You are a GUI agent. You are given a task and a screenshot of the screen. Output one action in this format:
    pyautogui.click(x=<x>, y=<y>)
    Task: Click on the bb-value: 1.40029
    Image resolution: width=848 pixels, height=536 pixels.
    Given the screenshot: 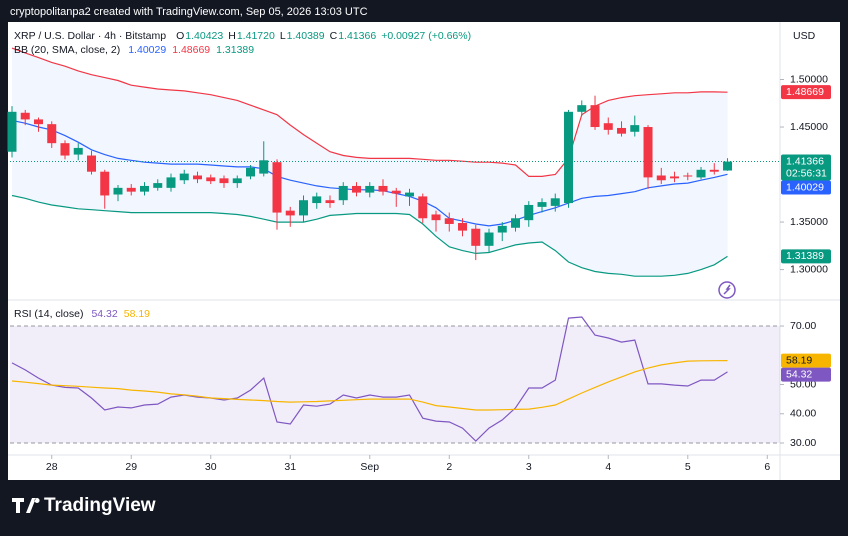 What is the action you would take?
    pyautogui.click(x=147, y=50)
    